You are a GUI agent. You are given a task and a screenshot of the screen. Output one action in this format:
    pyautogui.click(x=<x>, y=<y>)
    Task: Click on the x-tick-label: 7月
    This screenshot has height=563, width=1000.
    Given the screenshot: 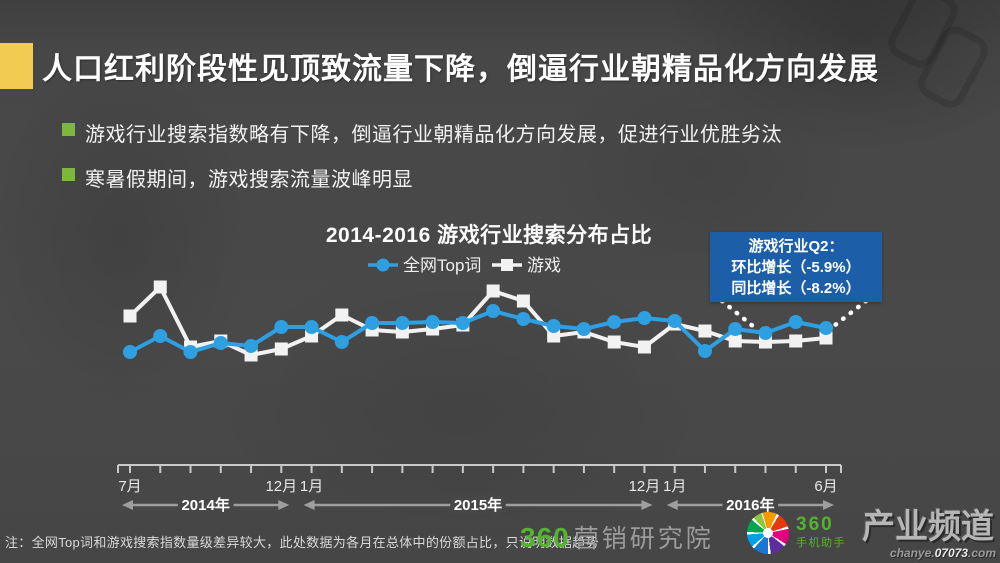 What is the action you would take?
    pyautogui.click(x=129, y=486)
    